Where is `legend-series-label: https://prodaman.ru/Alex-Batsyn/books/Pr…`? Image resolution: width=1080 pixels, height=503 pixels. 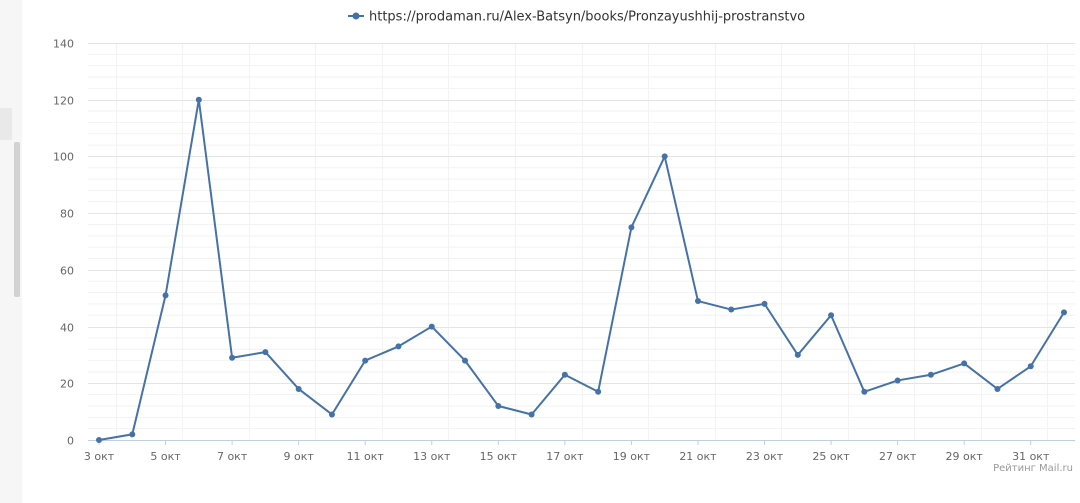
legend-series-label: https://prodaman.ru/Alex-Batsyn/books/Pr… is located at coordinates (587, 17).